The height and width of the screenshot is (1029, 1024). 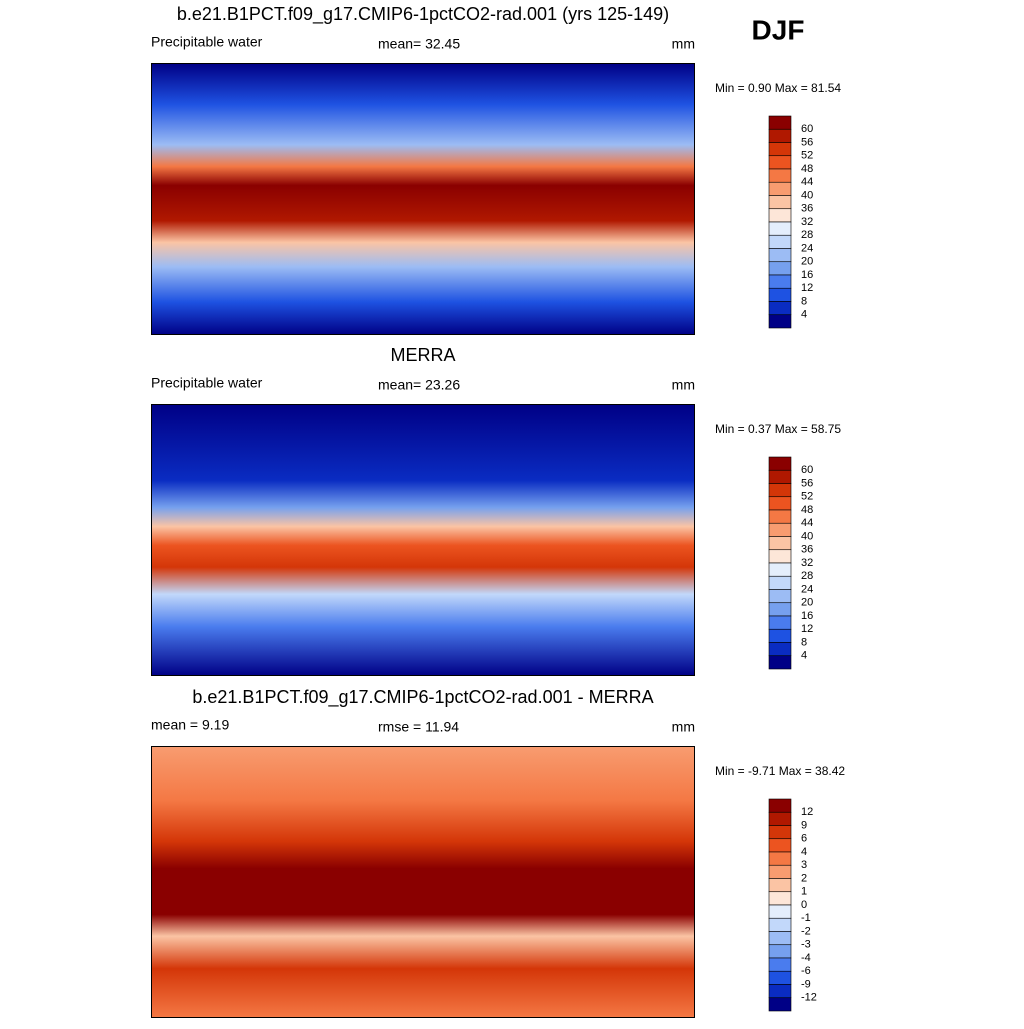 I want to click on colorbar-label: 3, so click(x=804, y=865).